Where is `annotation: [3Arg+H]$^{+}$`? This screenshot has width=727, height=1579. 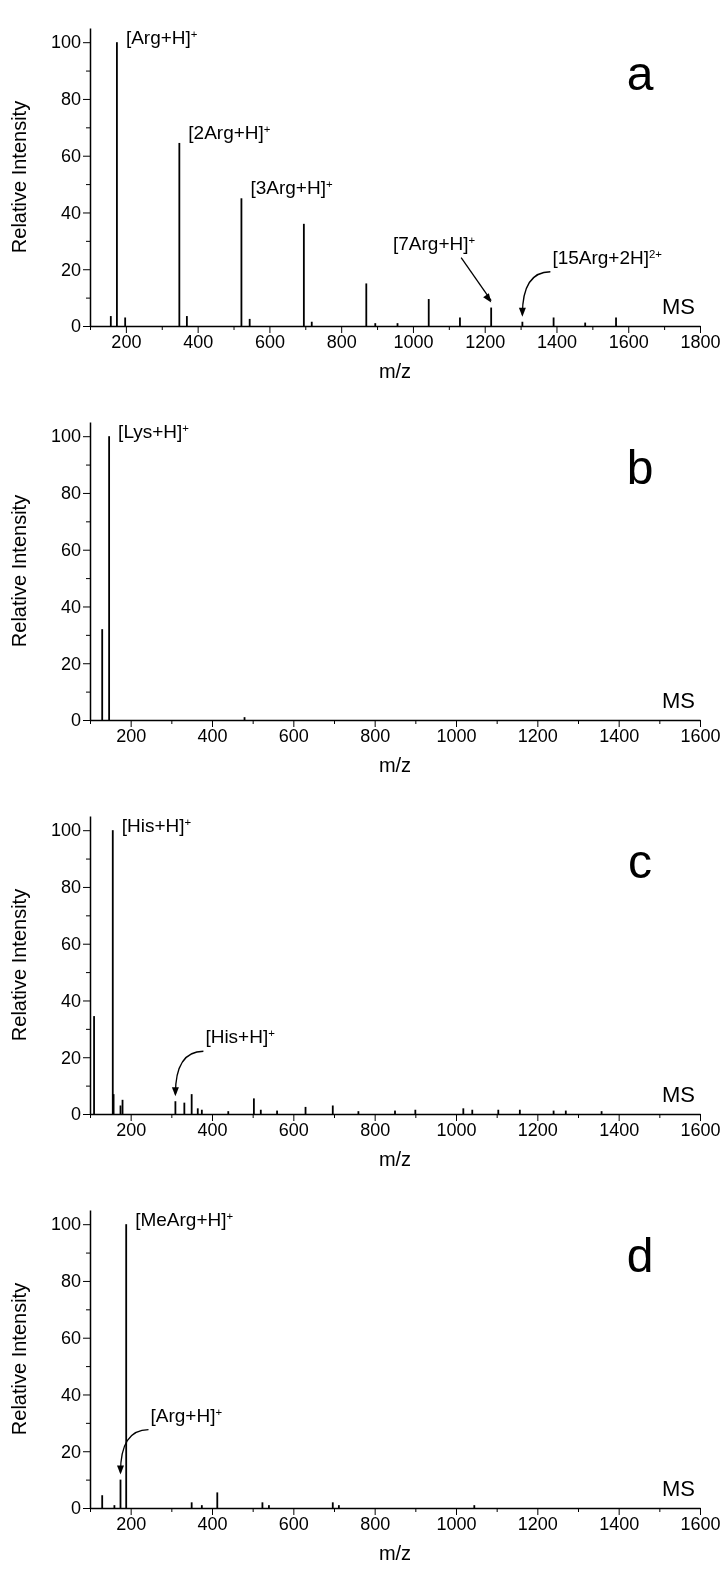
annotation: [3Arg+H]$^{+}$ is located at coordinates (291, 188).